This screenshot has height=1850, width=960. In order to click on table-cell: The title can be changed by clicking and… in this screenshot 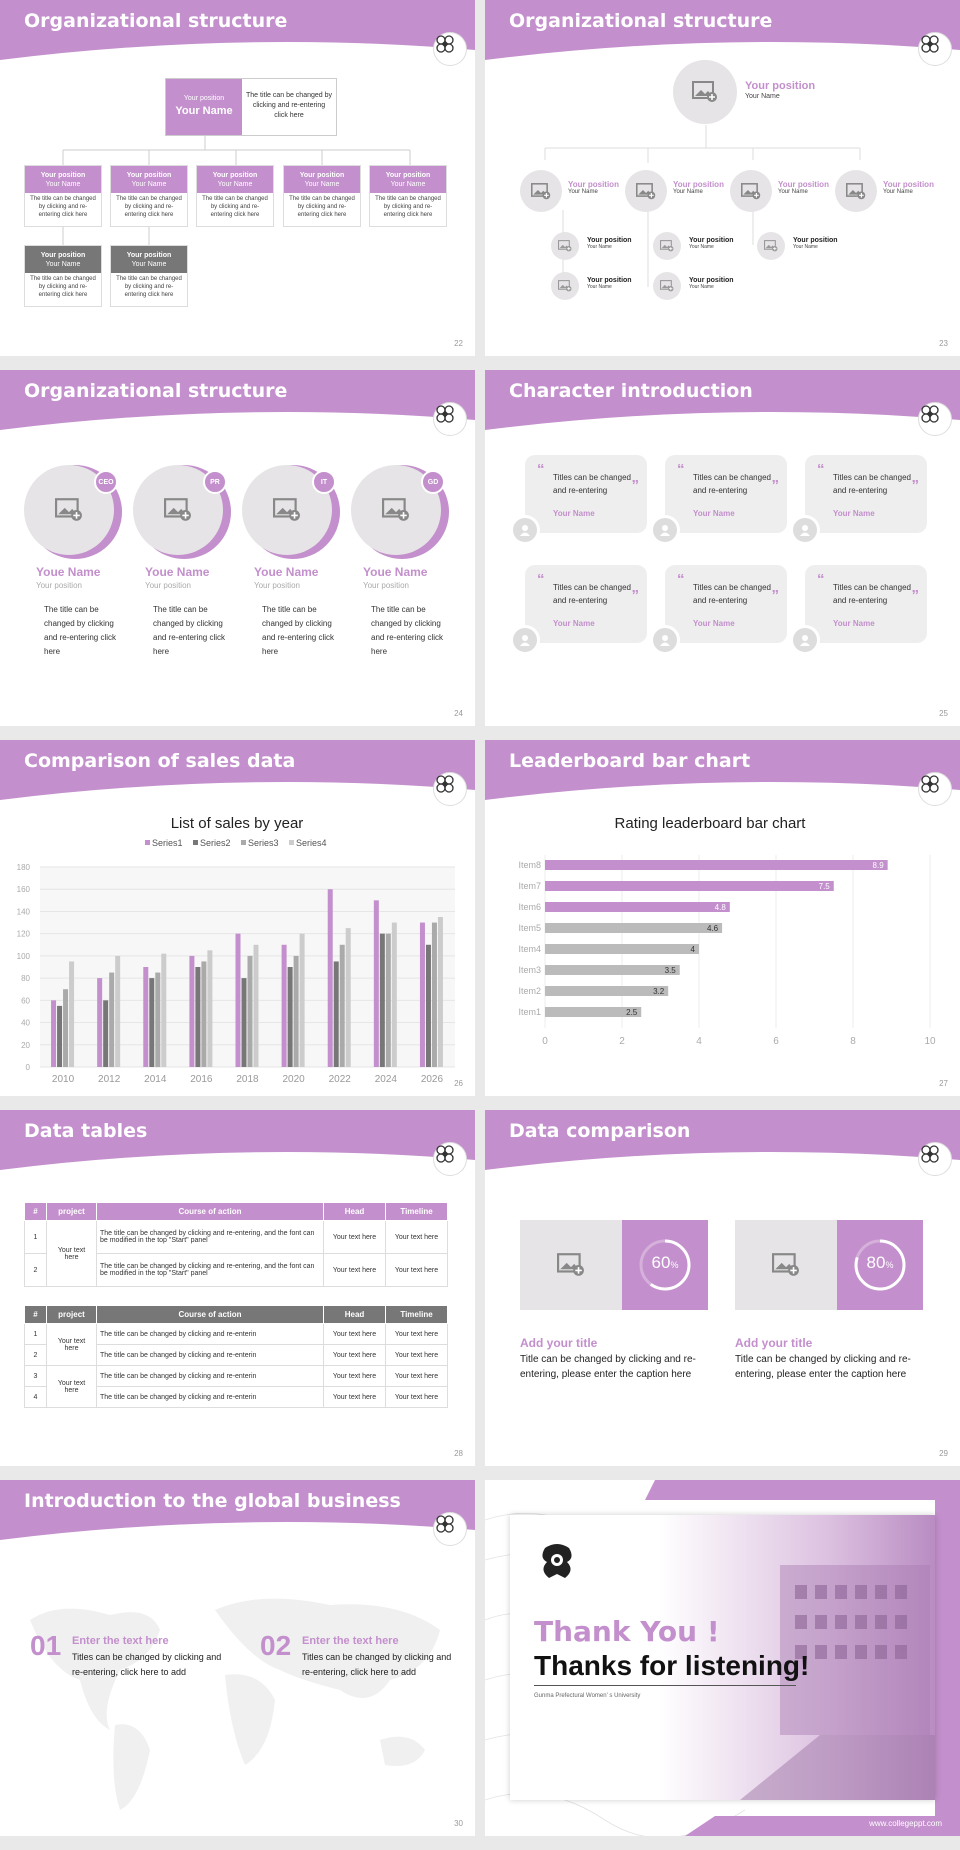, I will do `click(210, 1270)`.